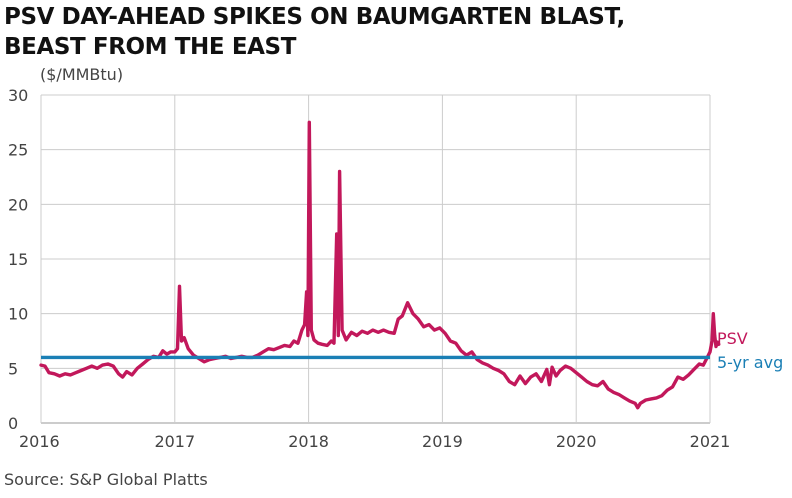 The image size is (792, 498). Describe the element at coordinates (150, 47) in the screenshot. I see `chart-title-line-2: BEAST FROM THE EAST` at that location.